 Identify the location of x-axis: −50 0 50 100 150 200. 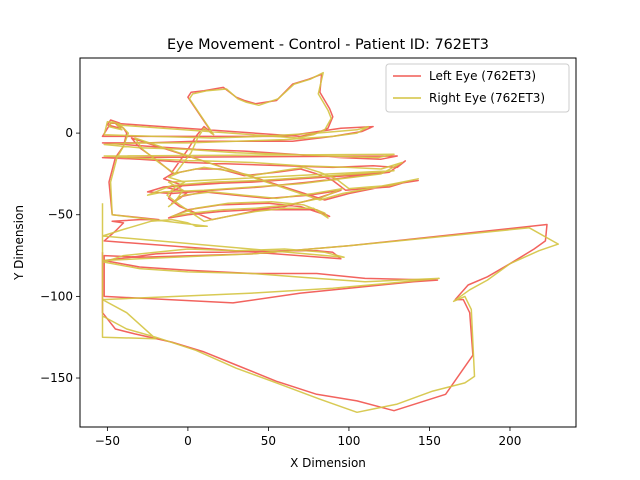
(308, 437).